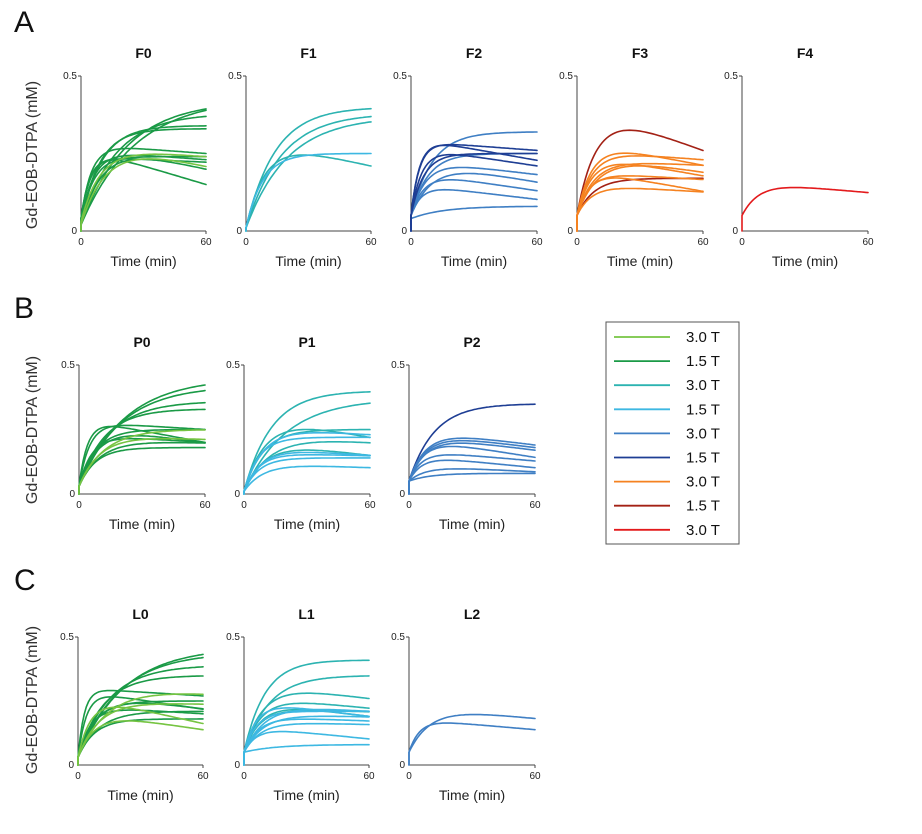 The width and height of the screenshot is (922, 834). I want to click on subplot-f1: F1 0 0.5 0 60 Time (min), so click(302, 157).